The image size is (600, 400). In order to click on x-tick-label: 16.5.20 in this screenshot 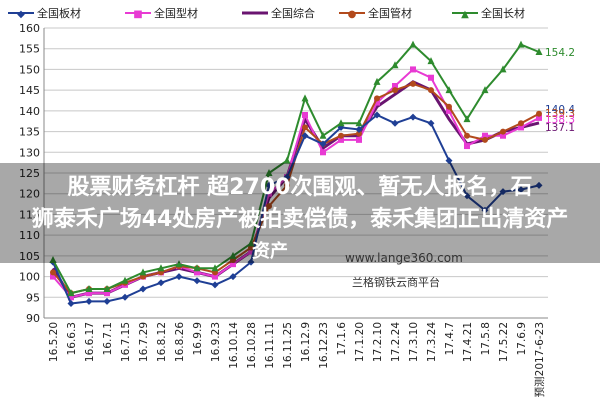, I will do `click(54, 342)`.